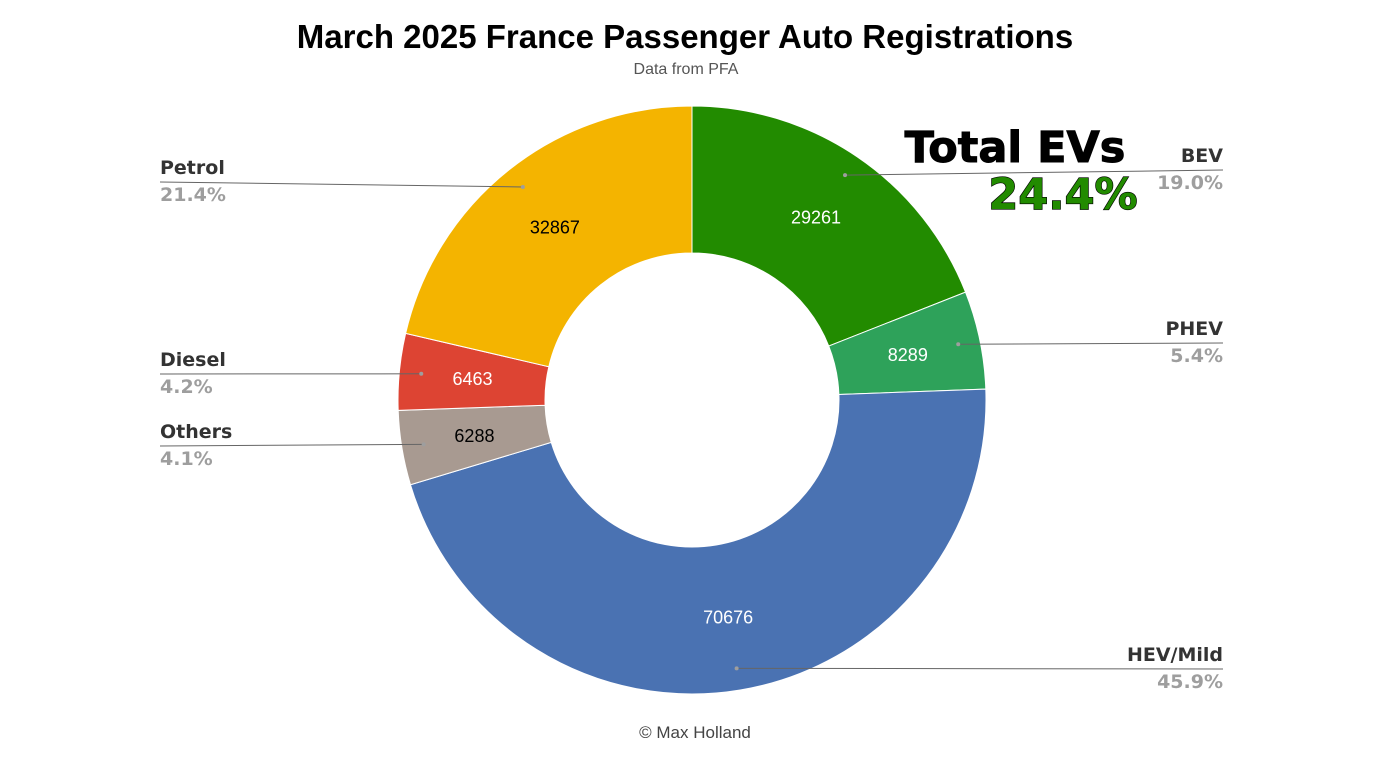  Describe the element at coordinates (421, 373) in the screenshot. I see `leader-dot-diesel` at that location.